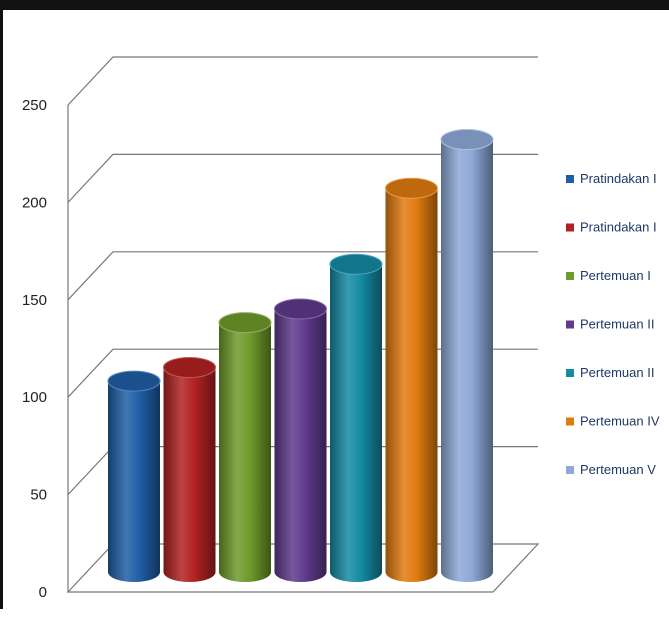  I want to click on y-tick-label: 0, so click(43, 592).